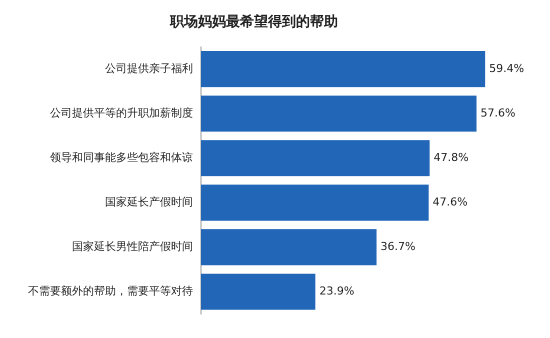 This screenshot has width=550, height=338. I want to click on data-label: 59.4%, so click(506, 68).